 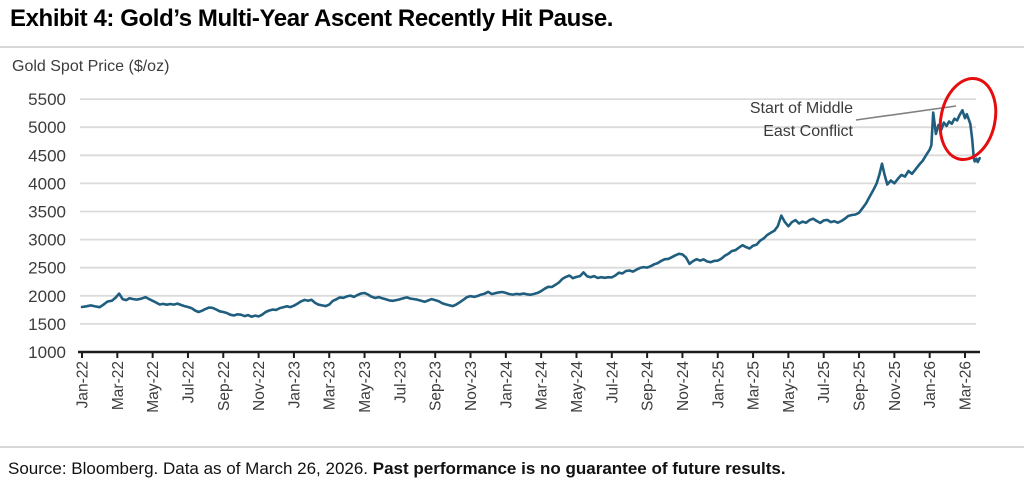 I want to click on x-tick-Jan-22: Jan-22, so click(x=83, y=384).